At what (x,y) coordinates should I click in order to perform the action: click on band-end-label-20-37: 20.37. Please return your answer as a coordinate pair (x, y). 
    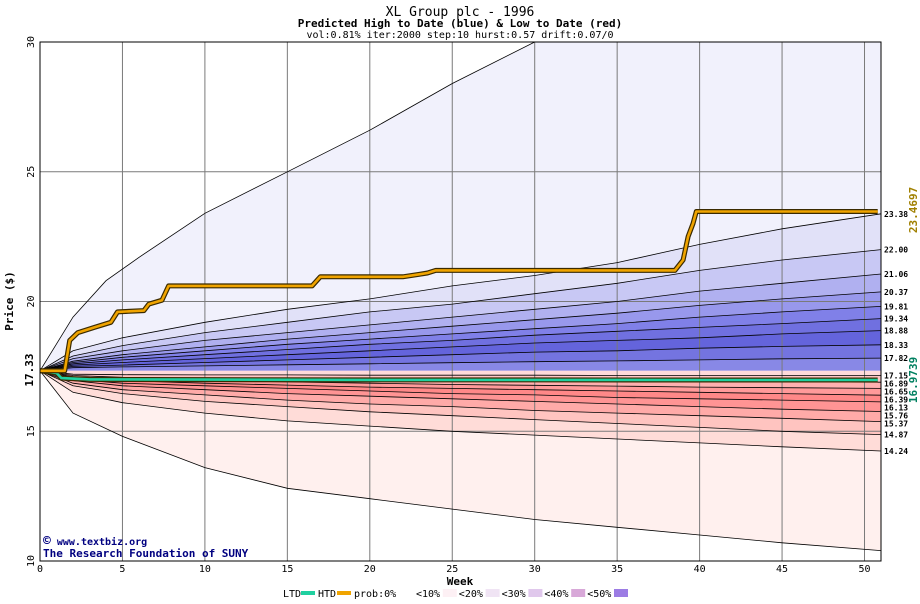
    Looking at the image, I should click on (896, 292).